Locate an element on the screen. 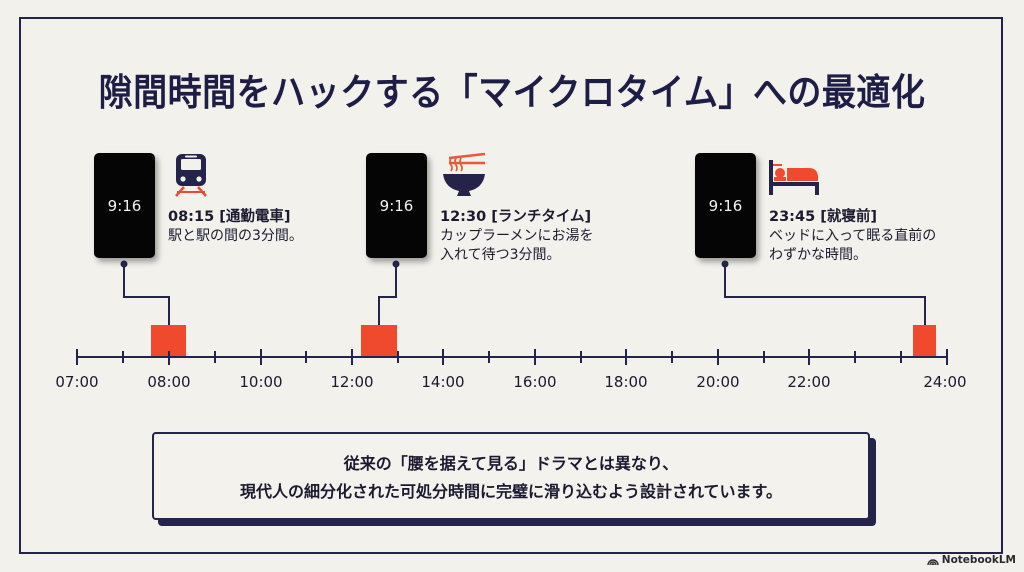 The width and height of the screenshot is (1024, 572). brand-label: NotebookLM is located at coordinates (978, 560).